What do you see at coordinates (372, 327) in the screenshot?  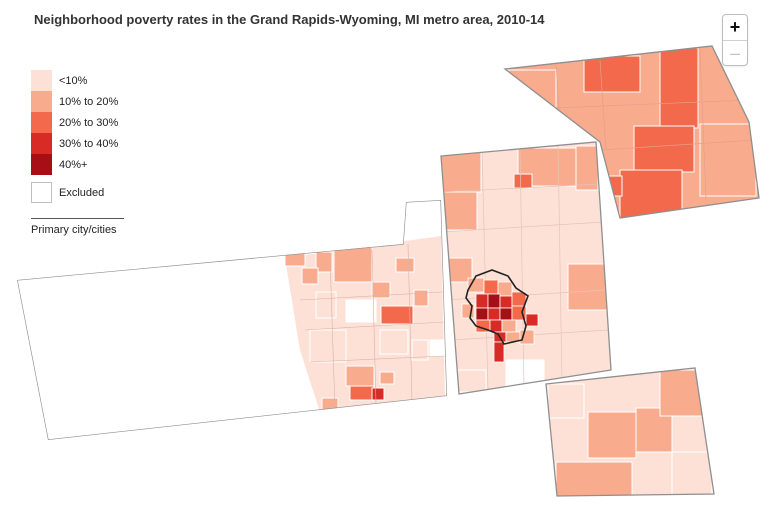 I see `tract-lines-west` at bounding box center [372, 327].